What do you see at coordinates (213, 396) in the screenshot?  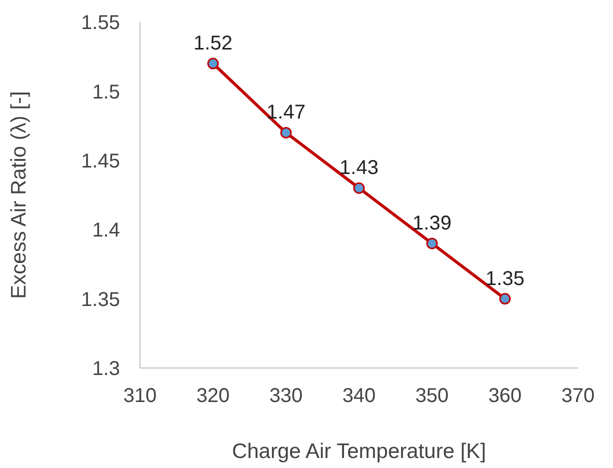 I see `x-tick-label: 320` at bounding box center [213, 396].